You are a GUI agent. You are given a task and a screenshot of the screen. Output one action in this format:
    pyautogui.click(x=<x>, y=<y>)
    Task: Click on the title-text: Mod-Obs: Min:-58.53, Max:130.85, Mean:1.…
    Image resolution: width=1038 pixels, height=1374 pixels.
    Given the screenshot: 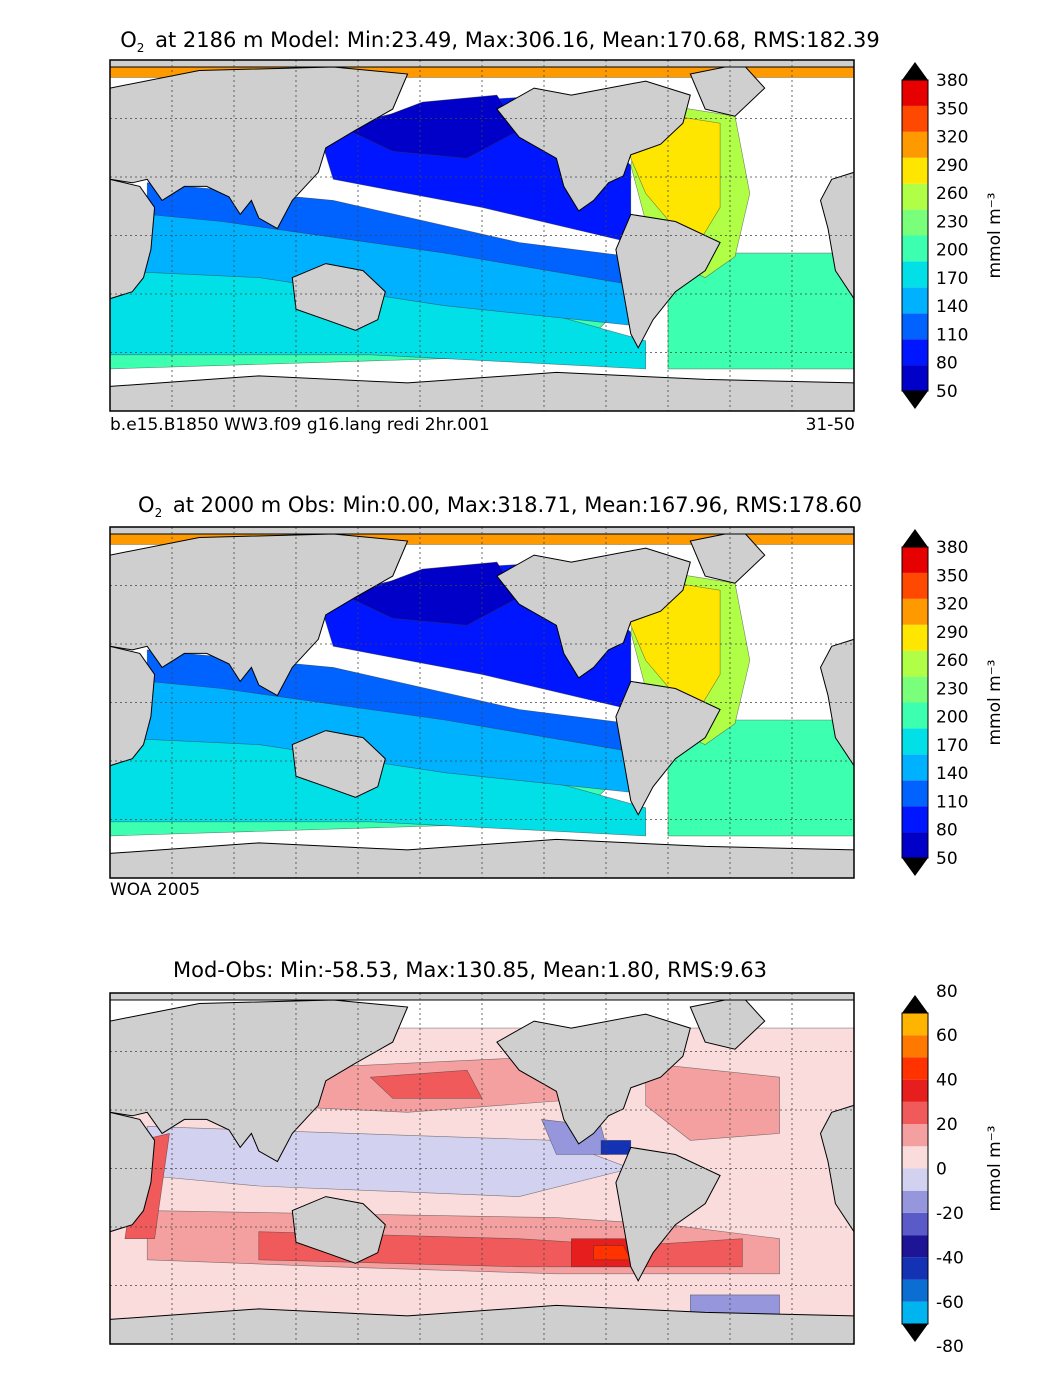 What is the action you would take?
    pyautogui.click(x=470, y=970)
    